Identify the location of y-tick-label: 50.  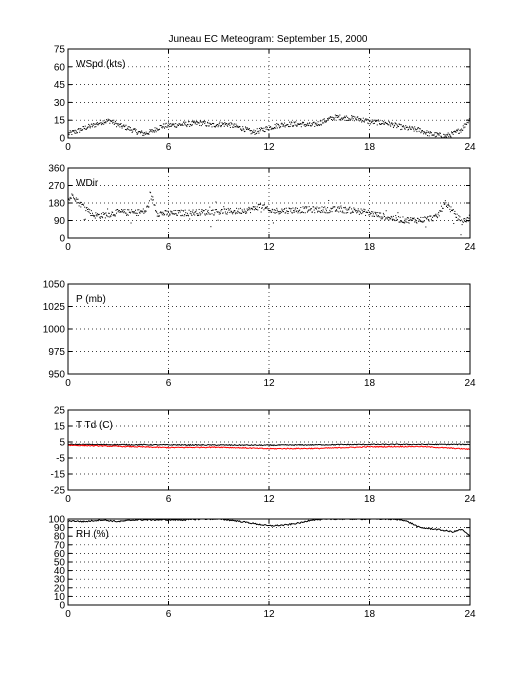
(60, 563).